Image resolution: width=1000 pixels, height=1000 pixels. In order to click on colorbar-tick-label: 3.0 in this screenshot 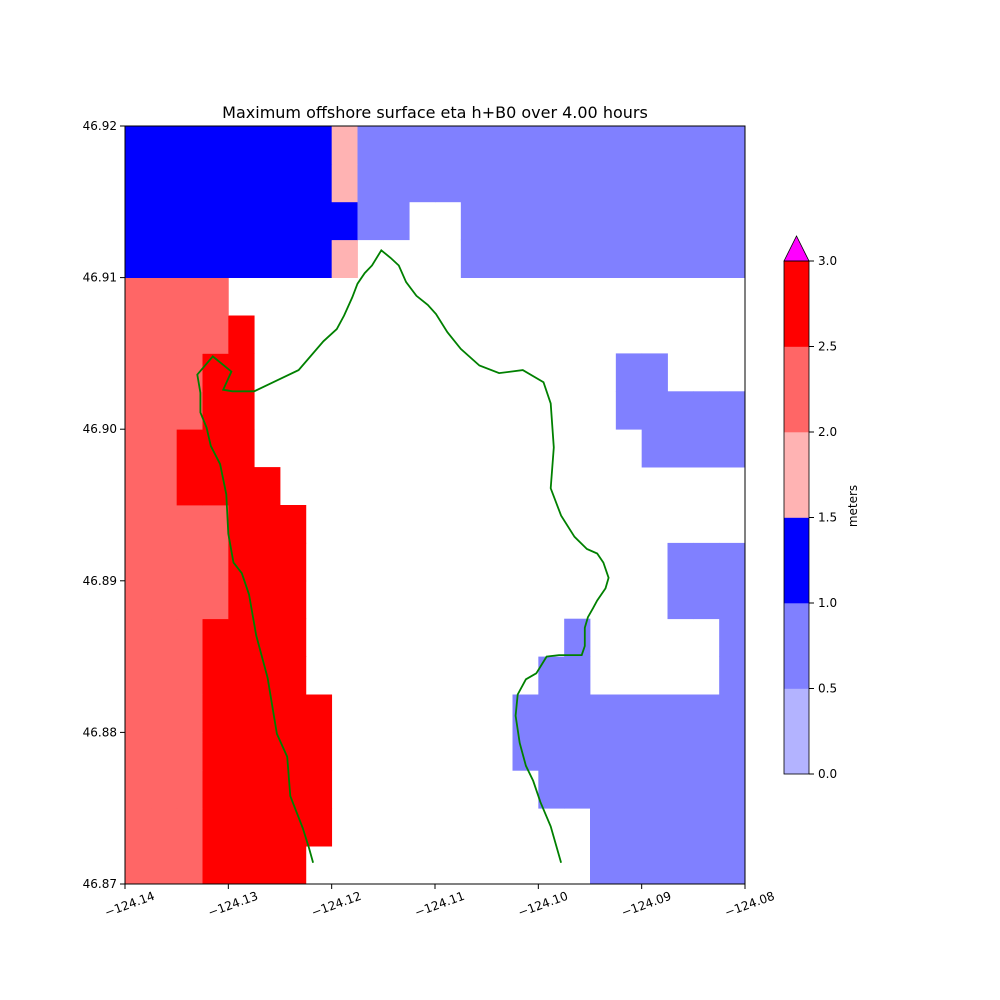, I will do `click(827, 261)`.